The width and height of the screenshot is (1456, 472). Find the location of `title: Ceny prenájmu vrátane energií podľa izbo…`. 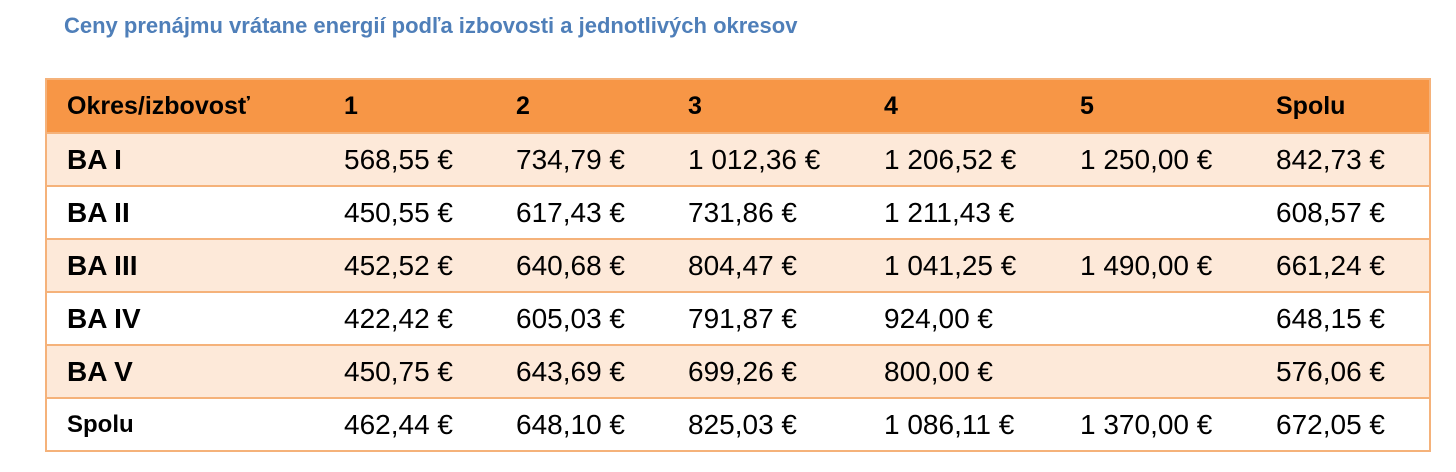

title: Ceny prenájmu vrátane energií podľa izbo… is located at coordinates (431, 25).